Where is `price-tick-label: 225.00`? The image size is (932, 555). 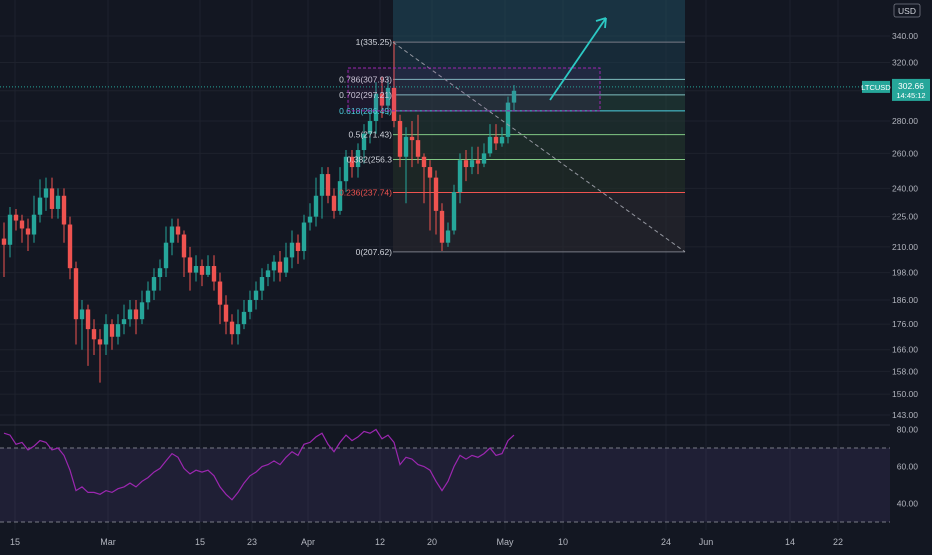 price-tick-label: 225.00 is located at coordinates (905, 217).